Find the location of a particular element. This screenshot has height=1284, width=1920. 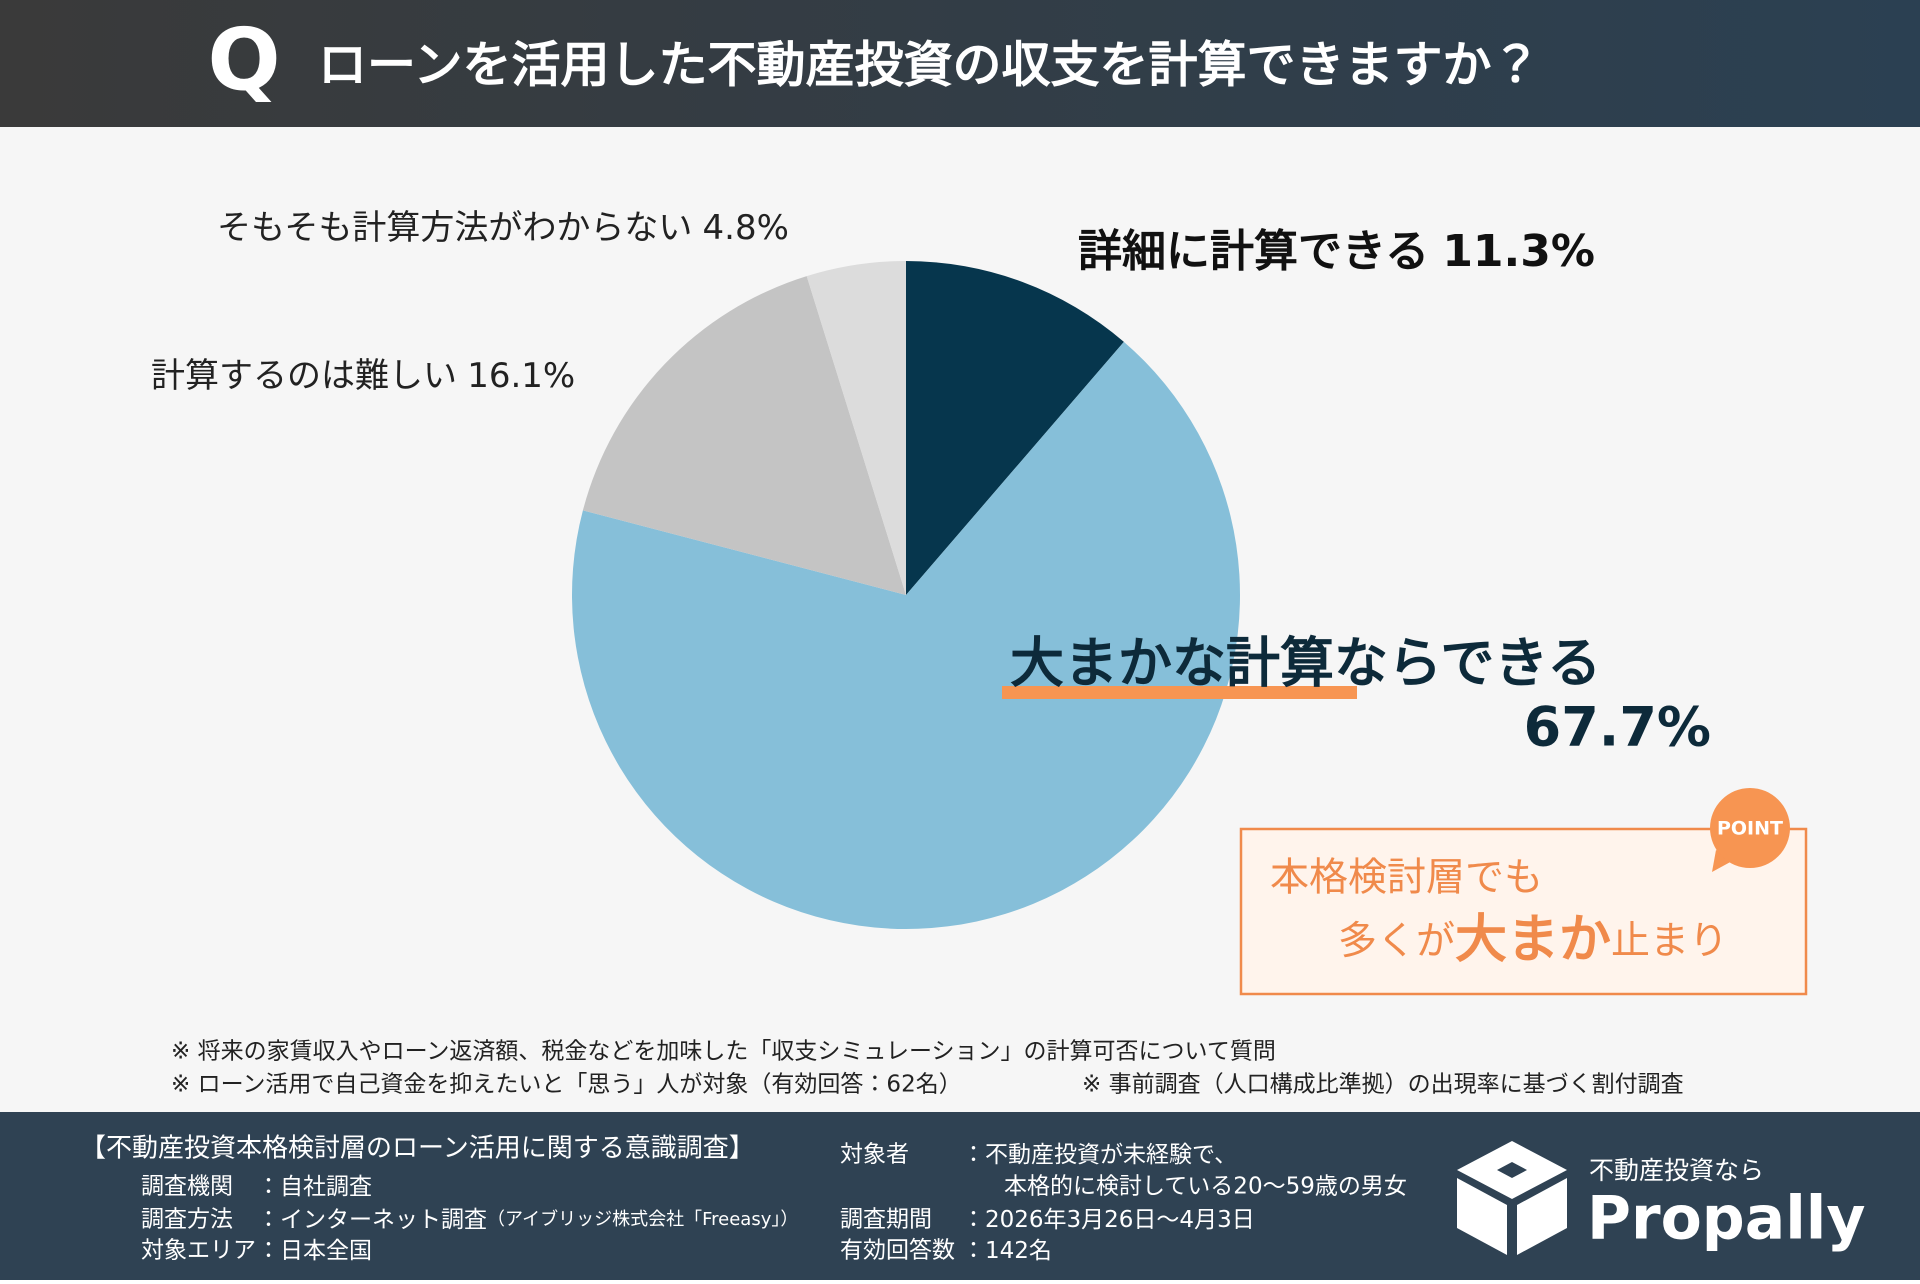

category-label: 大まかな計算ならできる is located at coordinates (1305, 663).